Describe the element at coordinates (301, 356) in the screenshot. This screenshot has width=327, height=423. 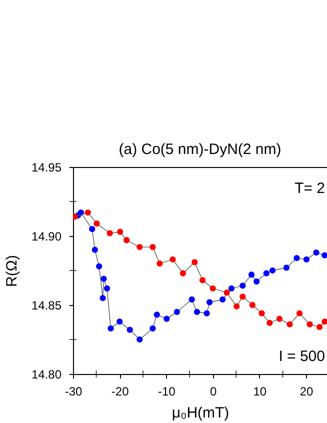
I see `annotation: I = 500` at that location.